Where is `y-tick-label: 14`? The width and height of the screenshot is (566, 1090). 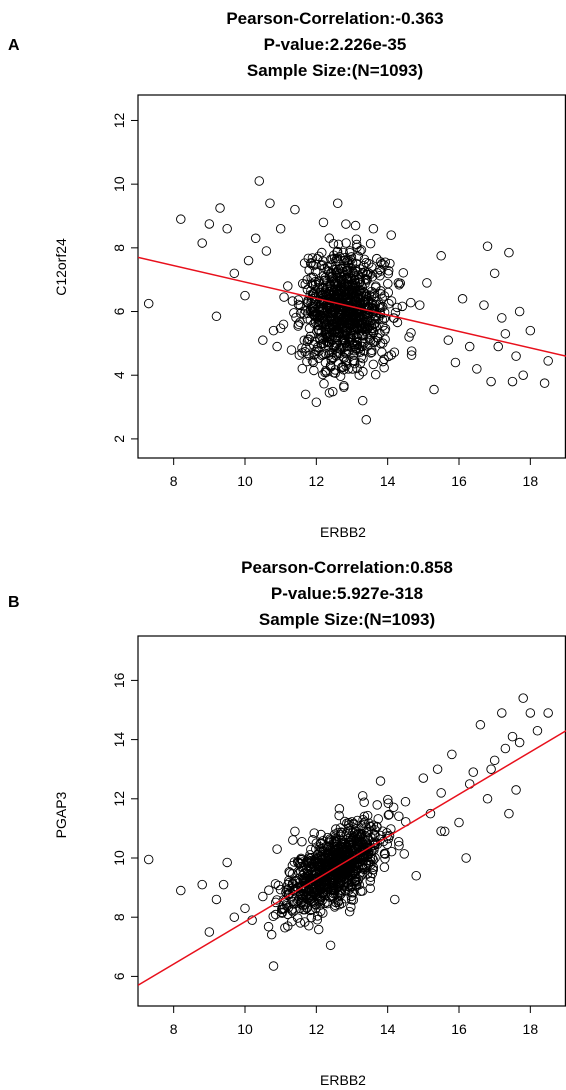
y-tick-label: 14 is located at coordinates (119, 740).